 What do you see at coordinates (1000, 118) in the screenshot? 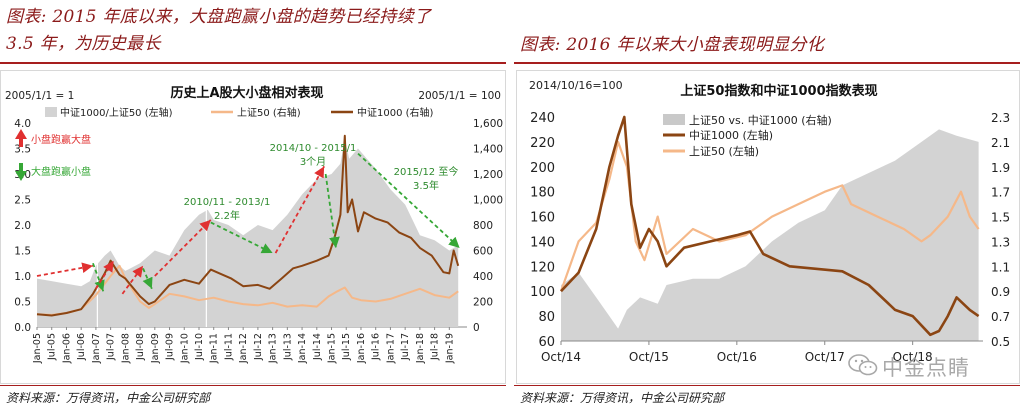
I see `right-y-tick-right: 2.3` at bounding box center [1000, 118].